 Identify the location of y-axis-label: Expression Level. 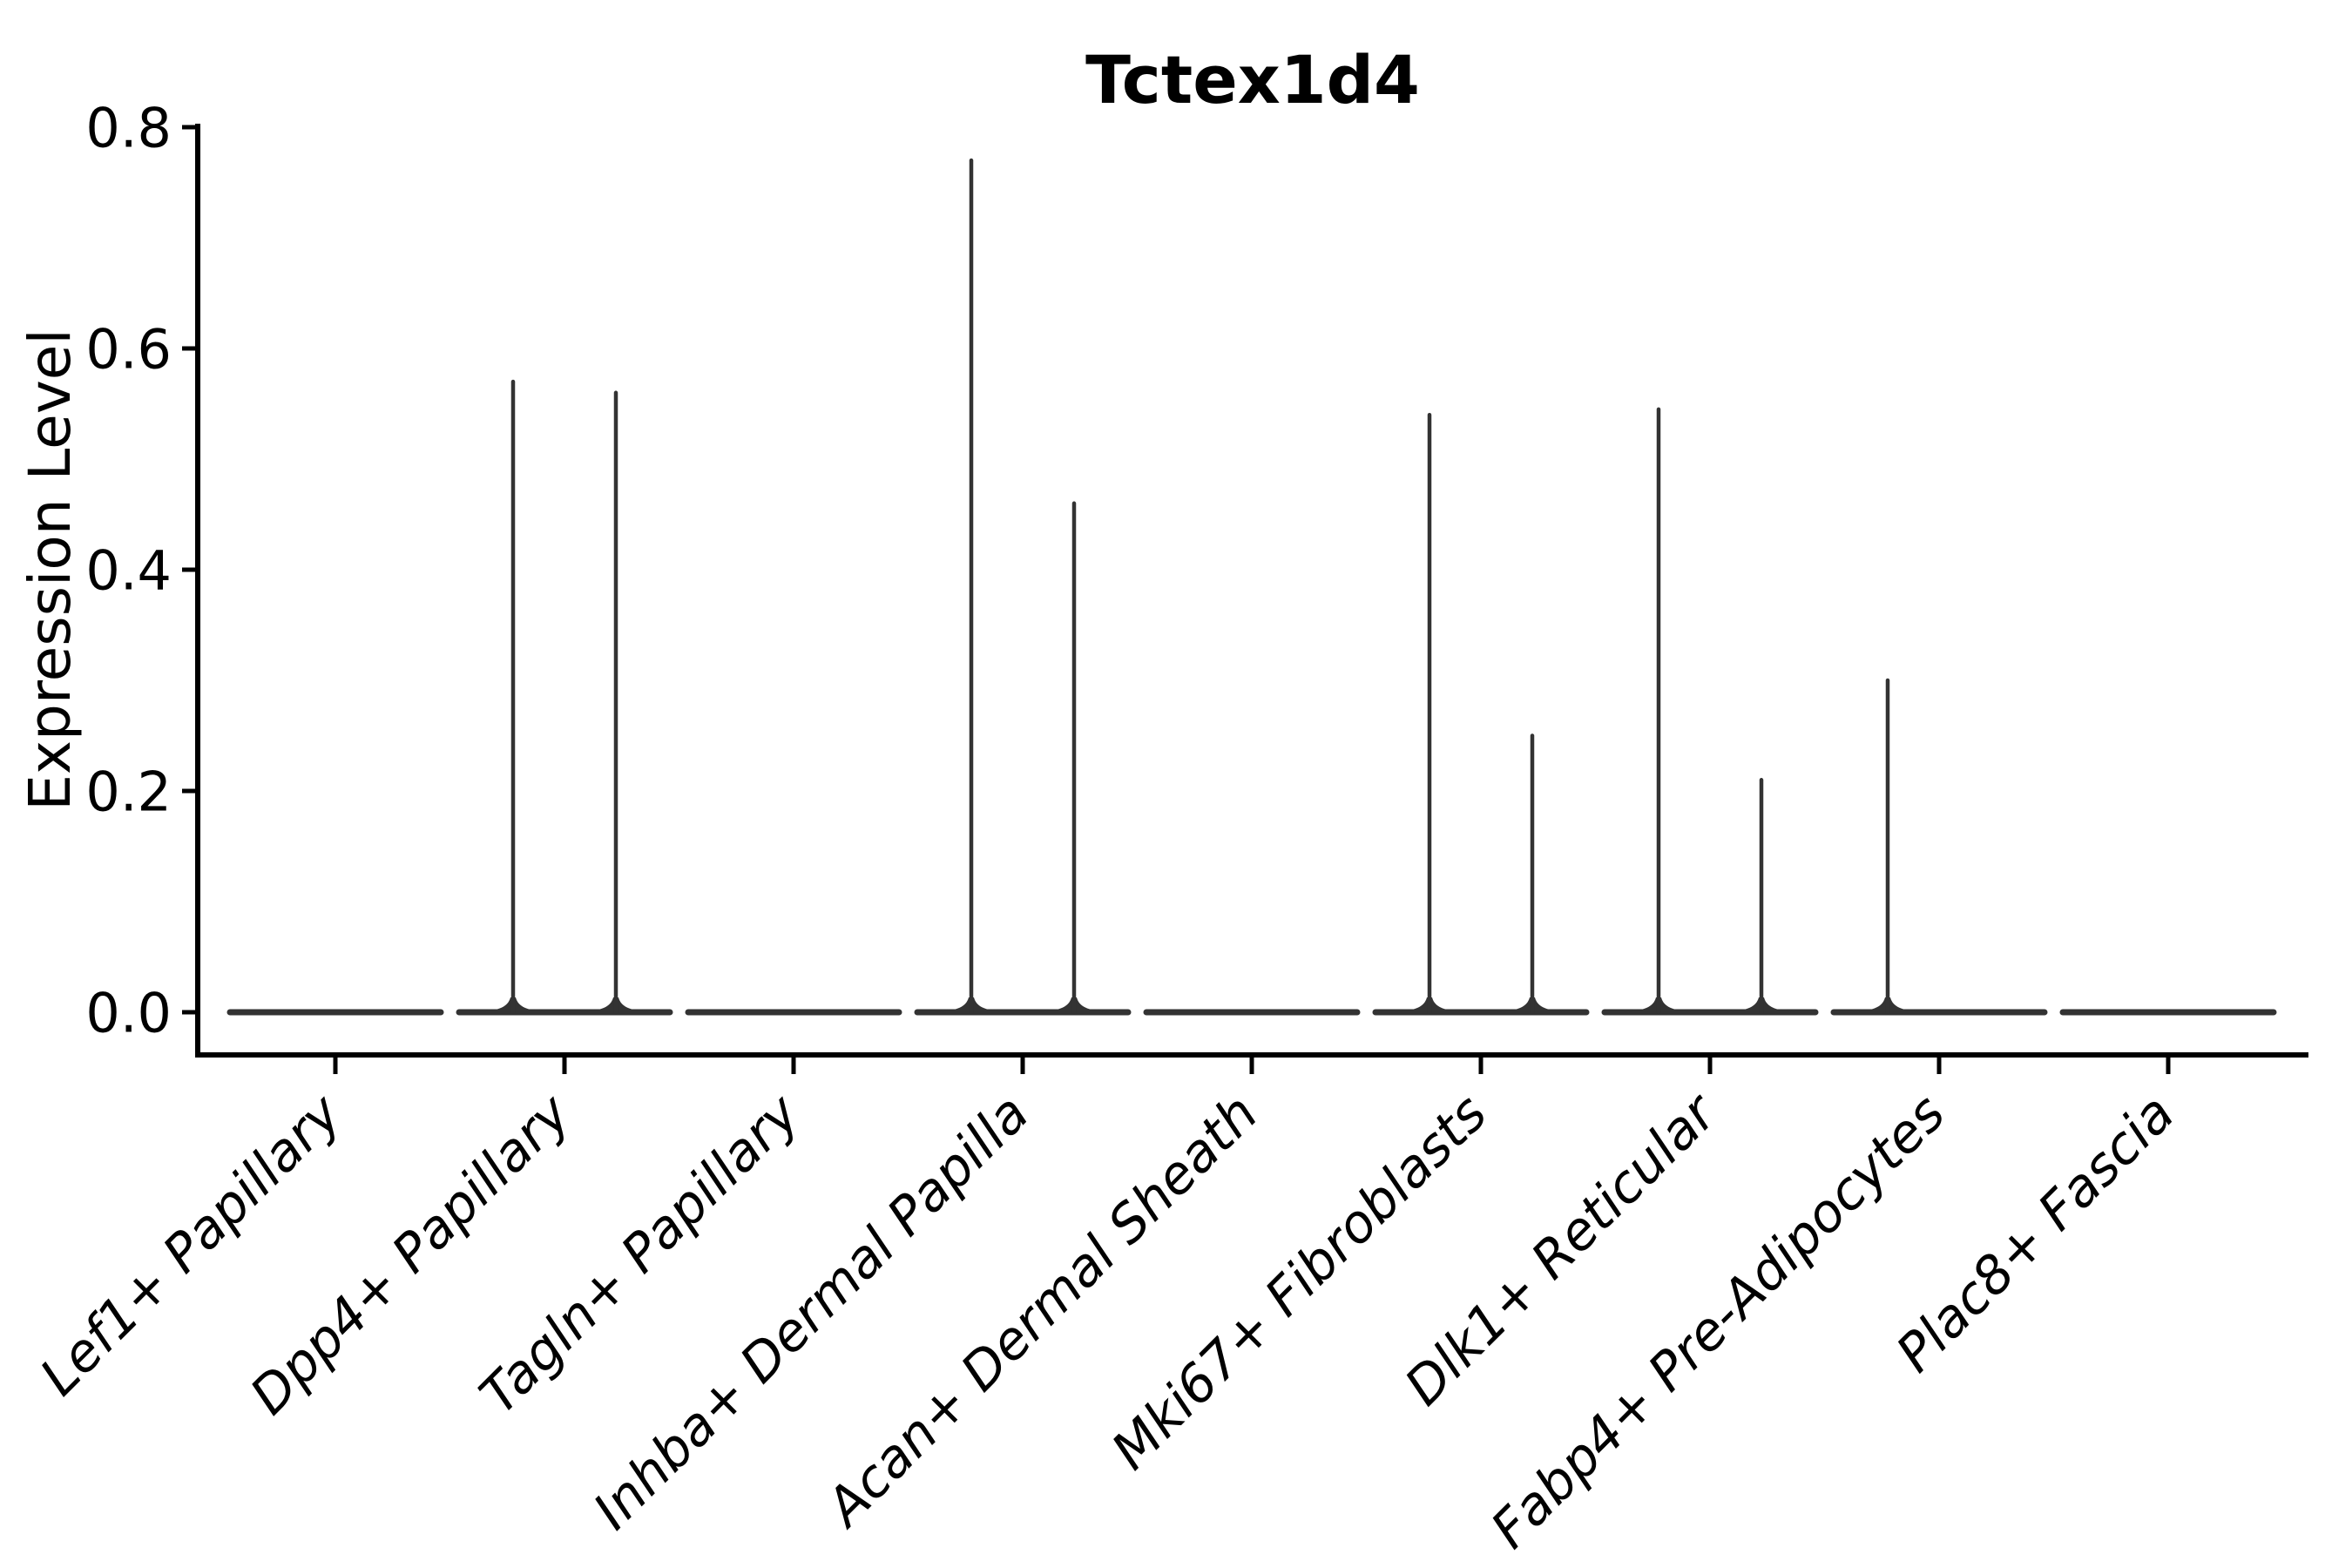
(50, 569).